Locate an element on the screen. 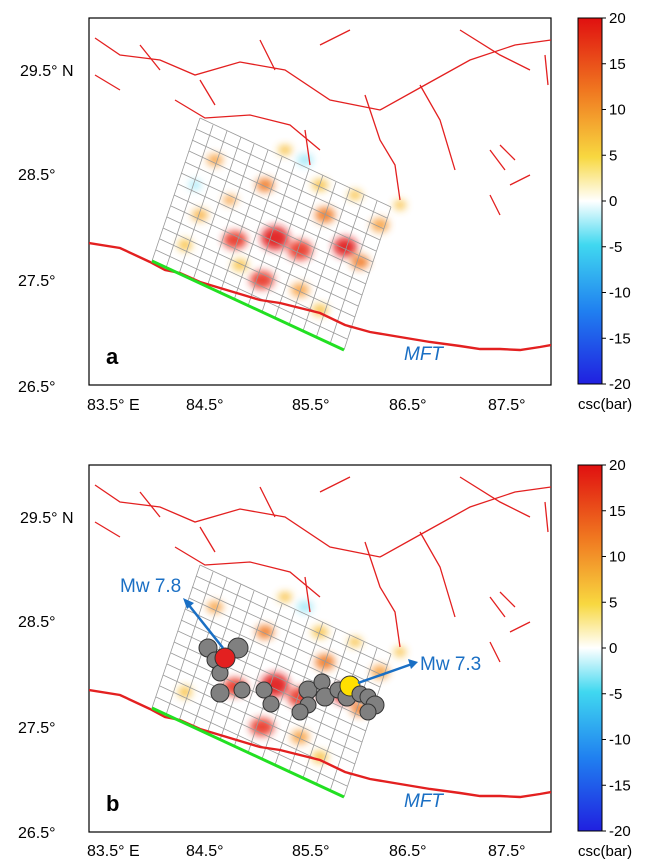 This screenshot has width=648, height=861. panel-b-rupture-edge is located at coordinates (248, 752).